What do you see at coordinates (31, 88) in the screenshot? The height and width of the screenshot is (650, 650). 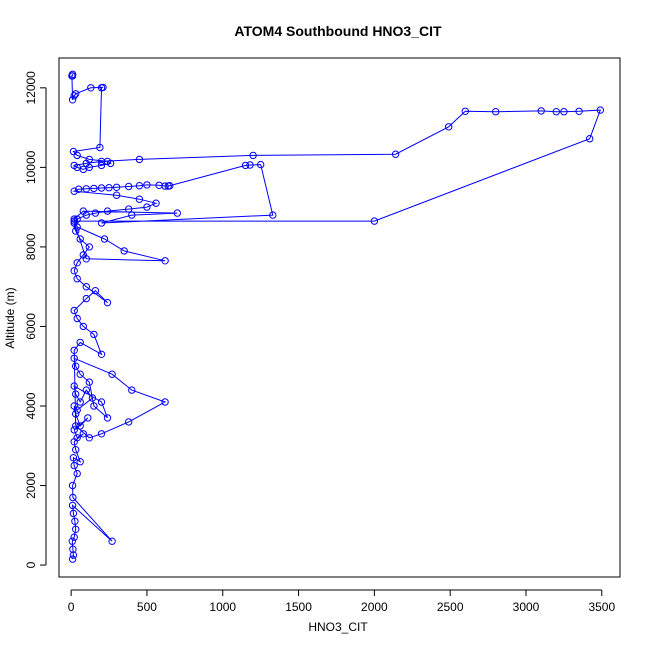 I see `y-tick-label: 12000` at bounding box center [31, 88].